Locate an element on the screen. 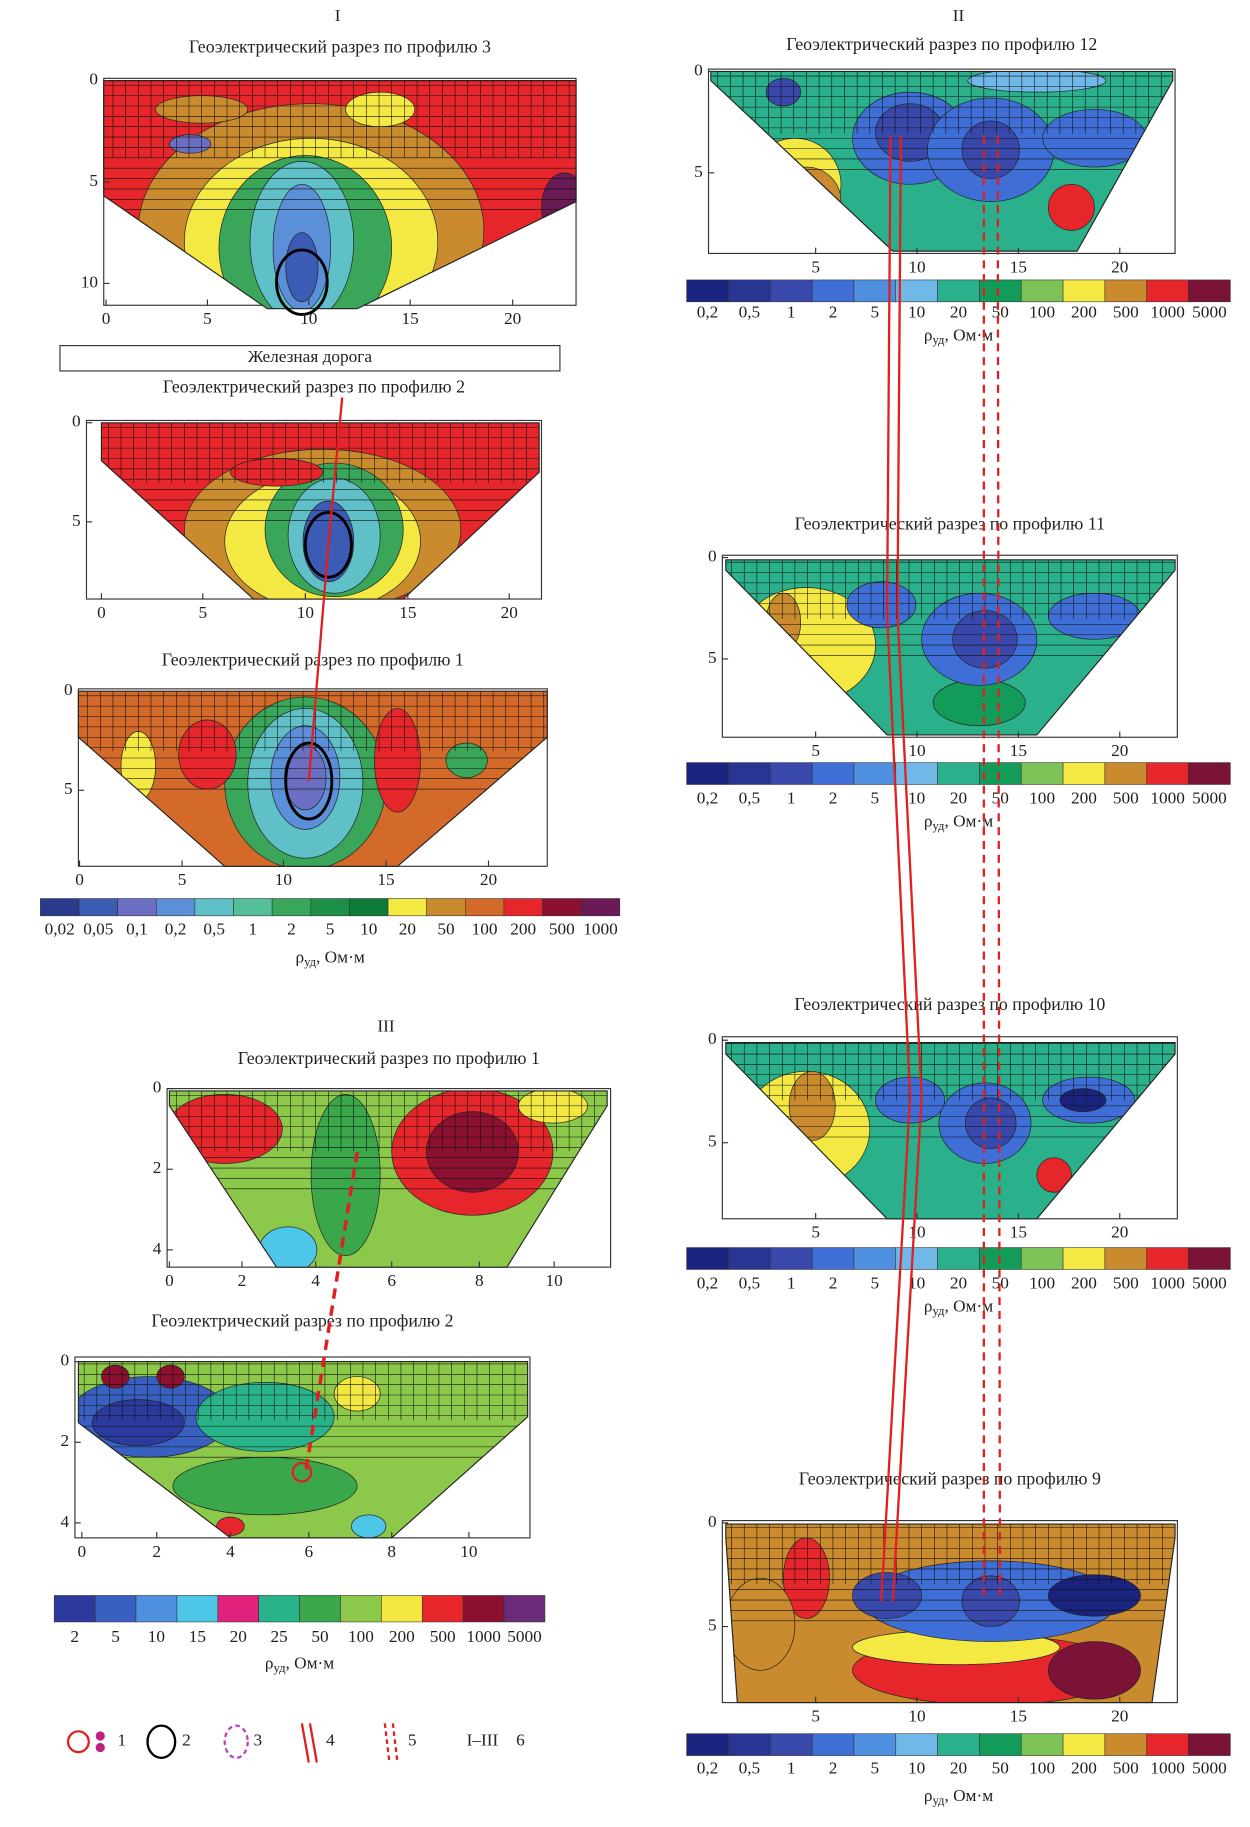 The image size is (1250, 1827). colorbar-label: 0,2 is located at coordinates (708, 797).